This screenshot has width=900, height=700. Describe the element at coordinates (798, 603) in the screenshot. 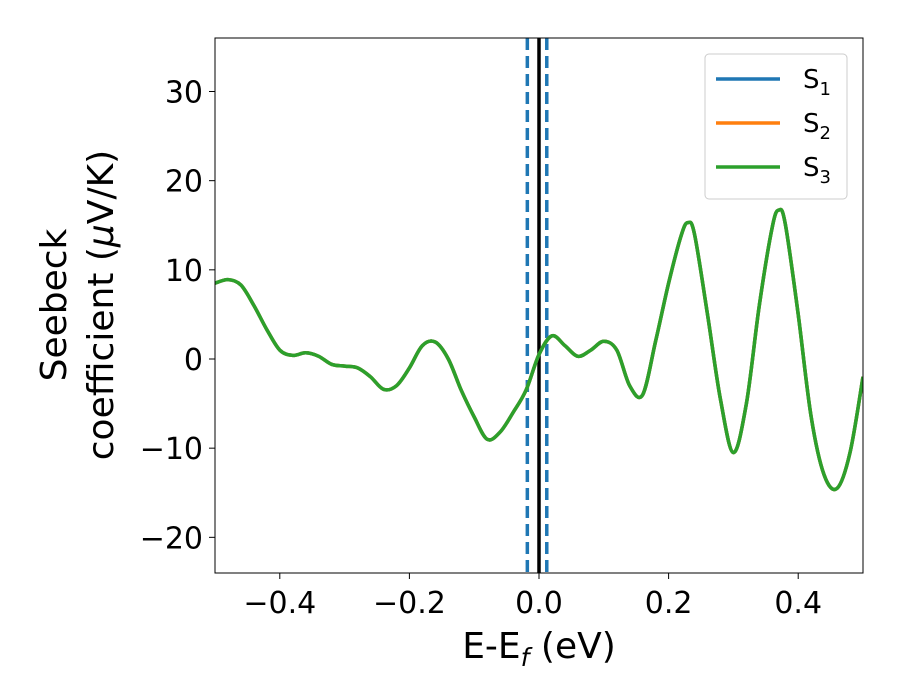

I see `x-tick-label: 0.4` at that location.